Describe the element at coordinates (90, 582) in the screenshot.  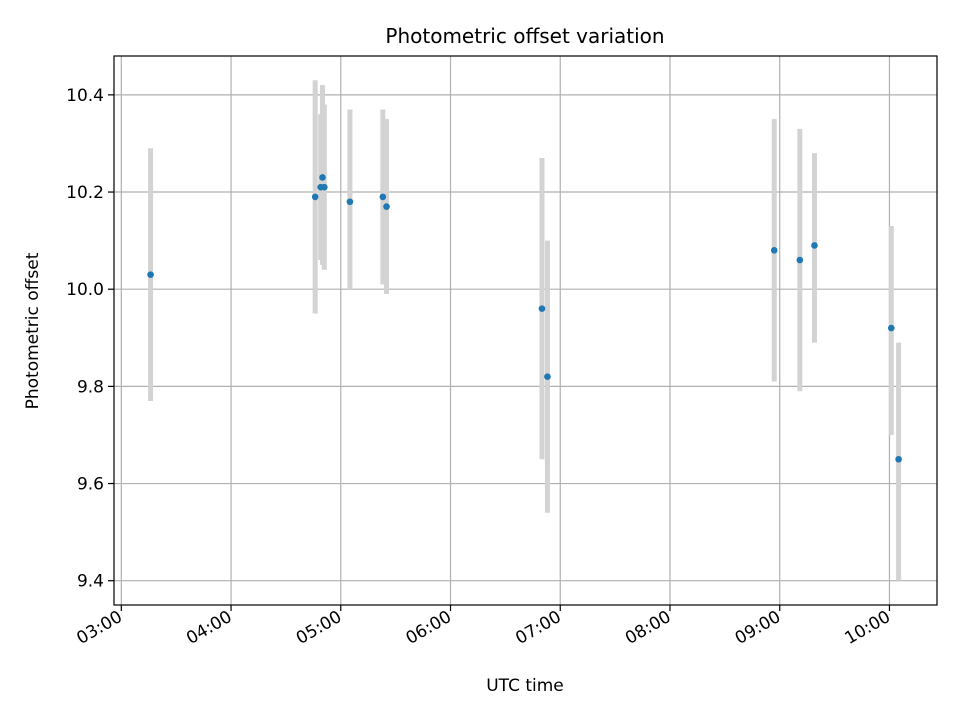
I see `y-tick-label: 9.4` at that location.